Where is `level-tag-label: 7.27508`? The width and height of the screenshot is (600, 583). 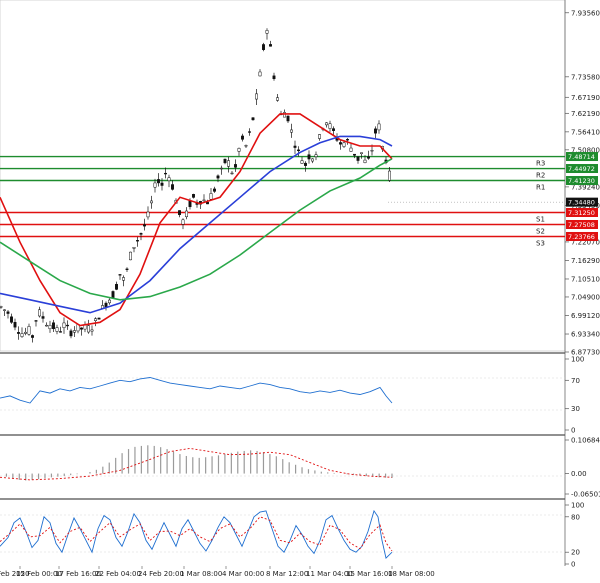 level-tag-label: 7.27508 is located at coordinates (581, 225).